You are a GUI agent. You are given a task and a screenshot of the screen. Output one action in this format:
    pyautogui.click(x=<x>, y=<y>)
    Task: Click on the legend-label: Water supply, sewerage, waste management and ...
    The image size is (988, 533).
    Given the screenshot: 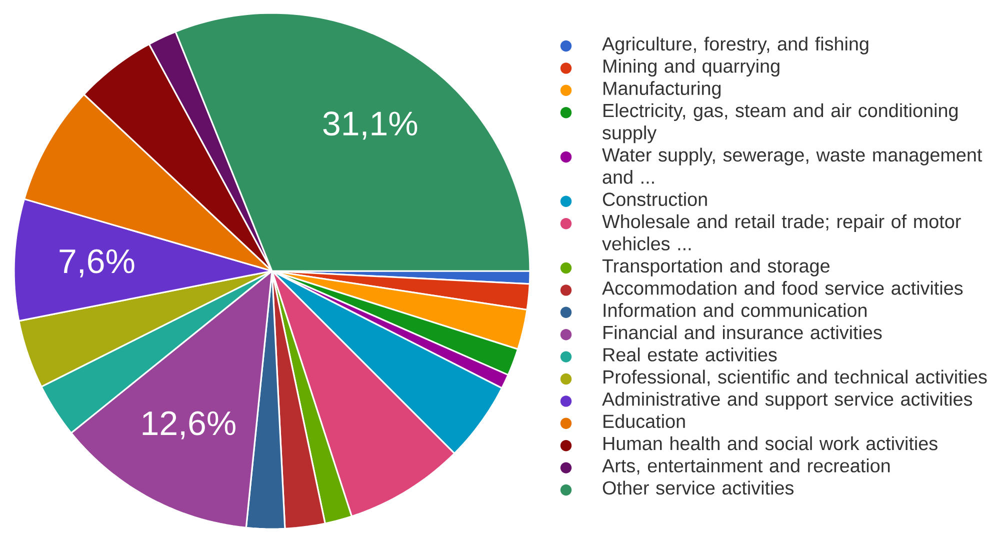 What is the action you would take?
    pyautogui.click(x=792, y=166)
    